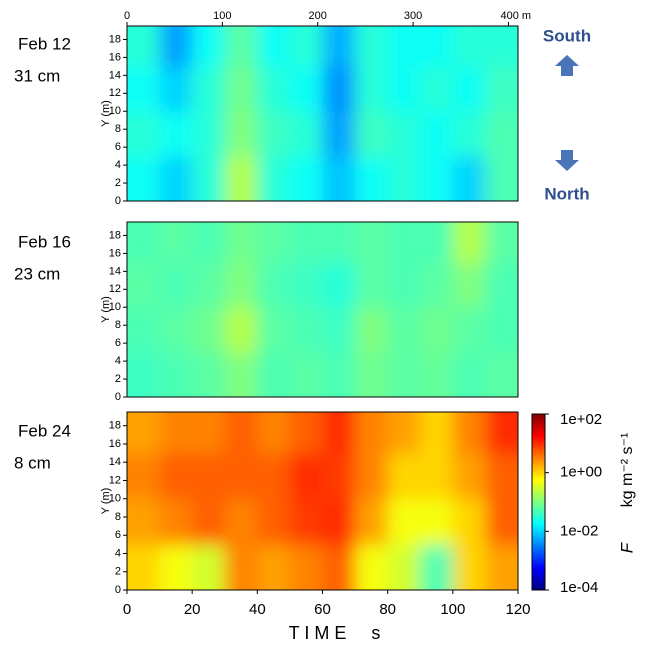 The height and width of the screenshot is (649, 653). What do you see at coordinates (581, 419) in the screenshot?
I see `colorbar-tick-label: 1e+02` at bounding box center [581, 419].